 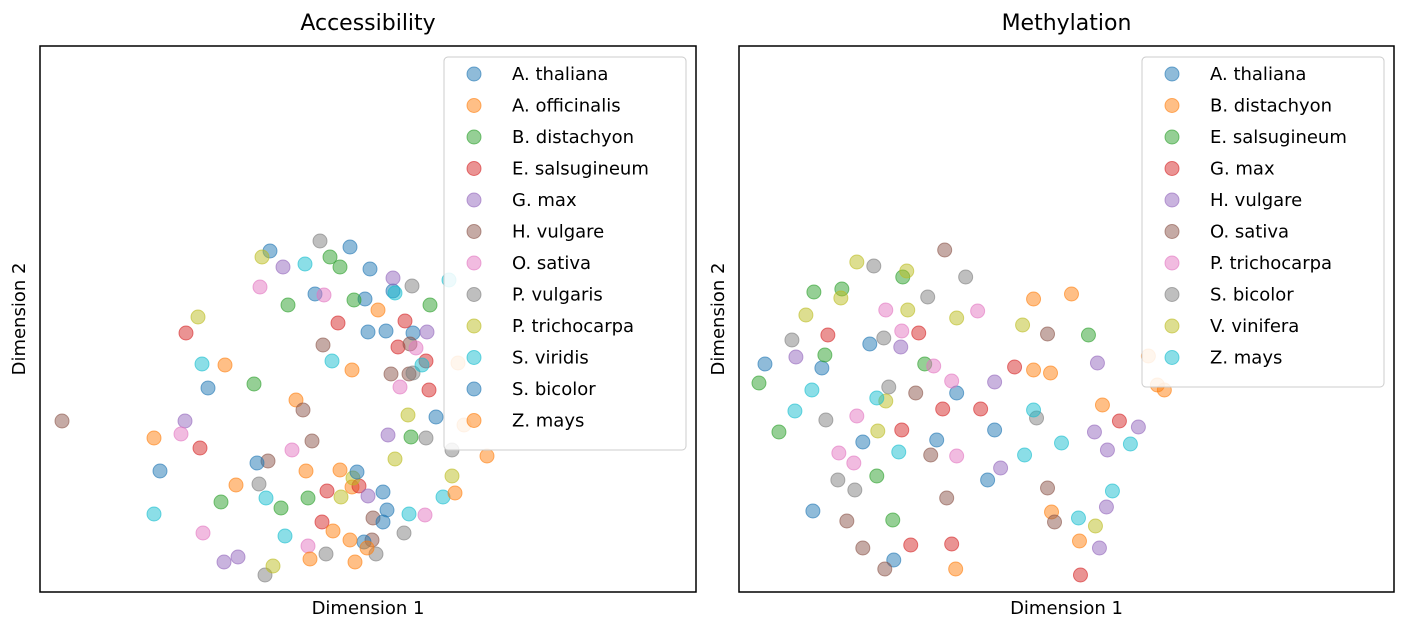 What do you see at coordinates (558, 232) in the screenshot?
I see `legend-label: H. vulgare` at bounding box center [558, 232].